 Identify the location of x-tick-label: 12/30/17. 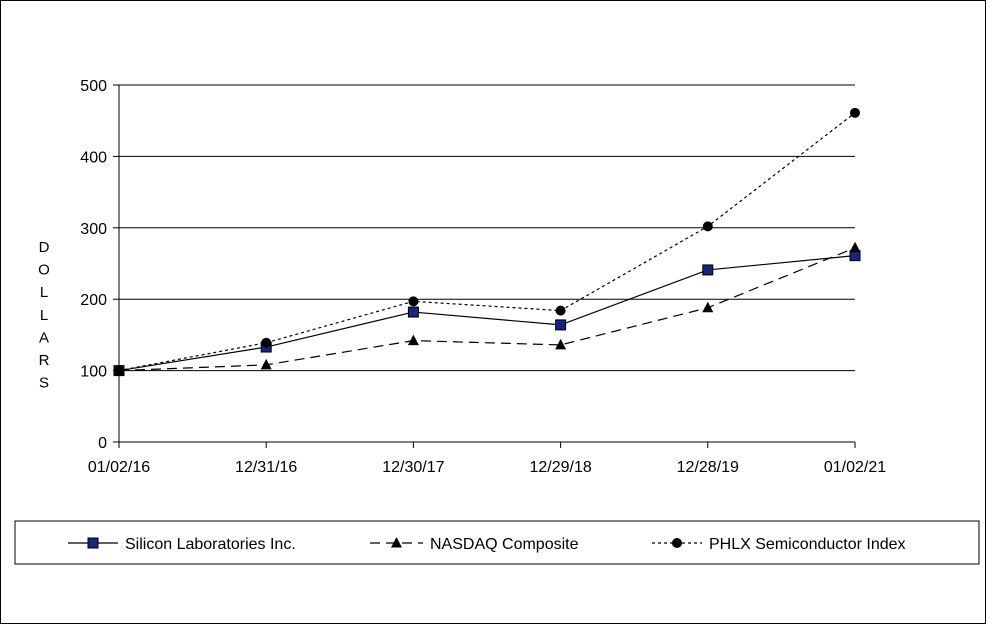
(413, 467).